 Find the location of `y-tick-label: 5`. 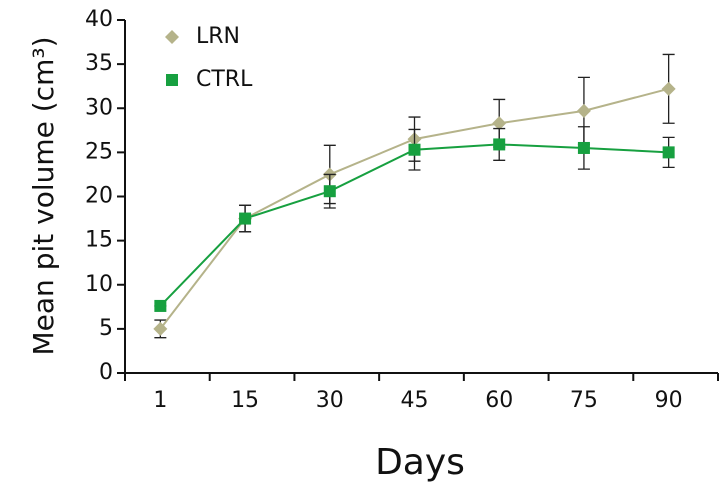

y-tick-label: 5 is located at coordinates (106, 328).